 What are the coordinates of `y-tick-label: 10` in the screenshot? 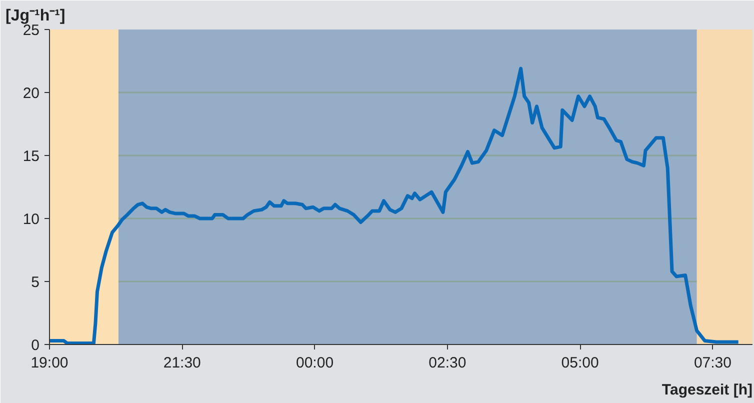 It's located at (31, 219).